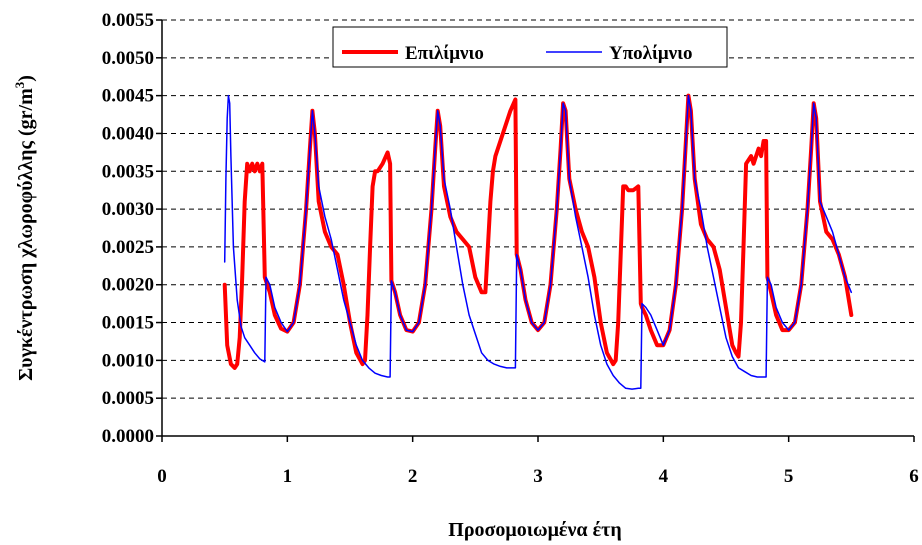 The width and height of the screenshot is (922, 545). Describe the element at coordinates (128, 171) in the screenshot. I see `y-tick-label-7: 0.0035` at that location.